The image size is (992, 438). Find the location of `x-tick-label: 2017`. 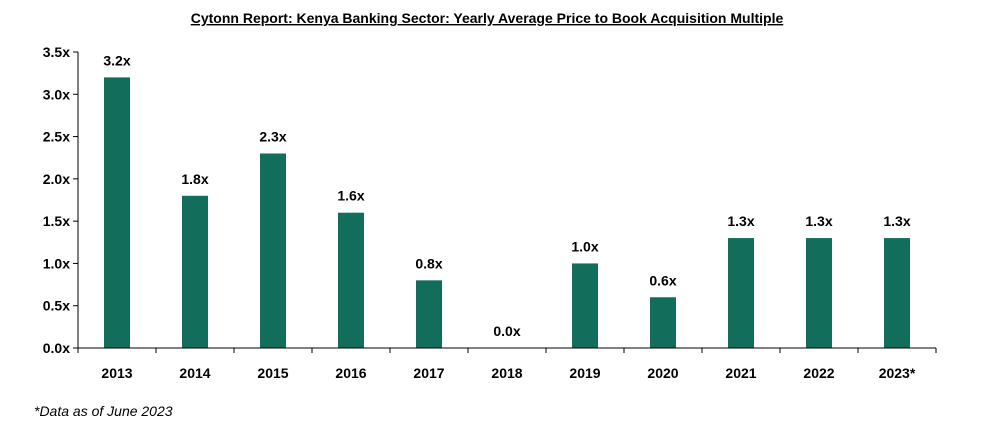

x-tick-label: 2017 is located at coordinates (428, 373).